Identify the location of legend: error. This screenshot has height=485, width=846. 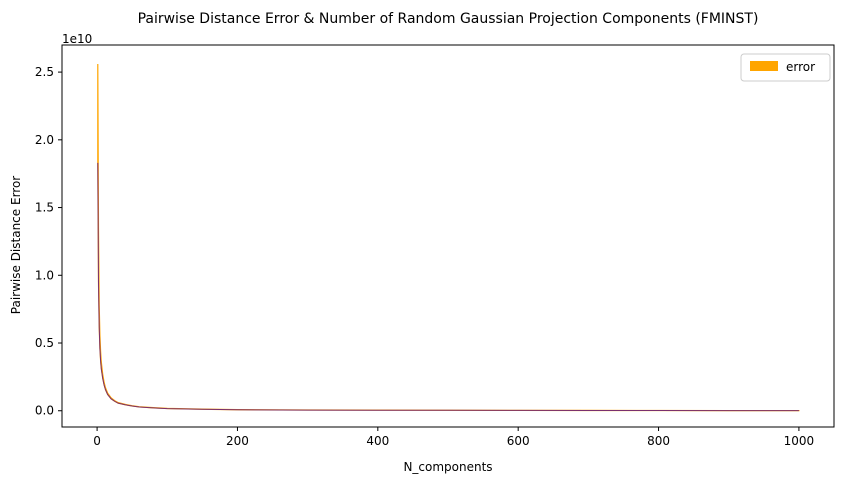
(785, 67).